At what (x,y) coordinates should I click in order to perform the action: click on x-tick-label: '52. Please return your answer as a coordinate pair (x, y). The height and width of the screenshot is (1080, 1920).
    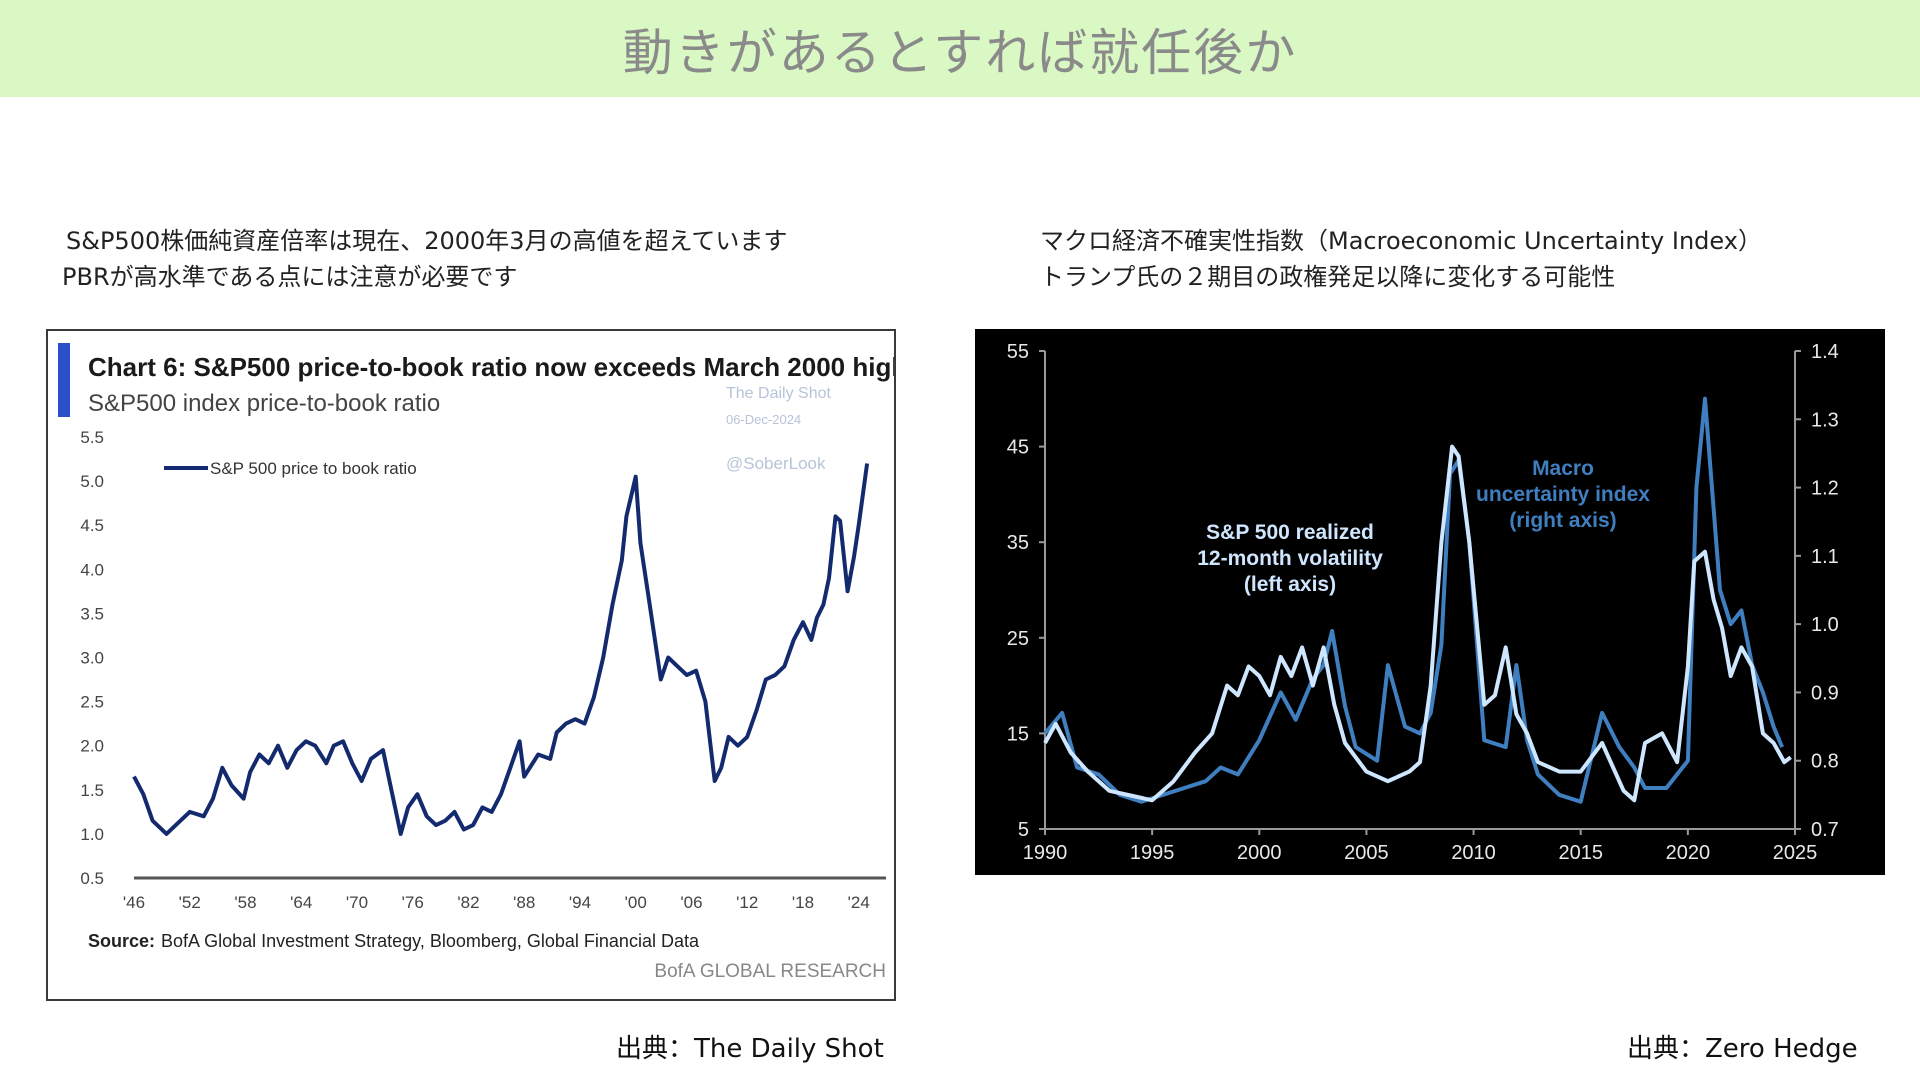
    Looking at the image, I should click on (190, 902).